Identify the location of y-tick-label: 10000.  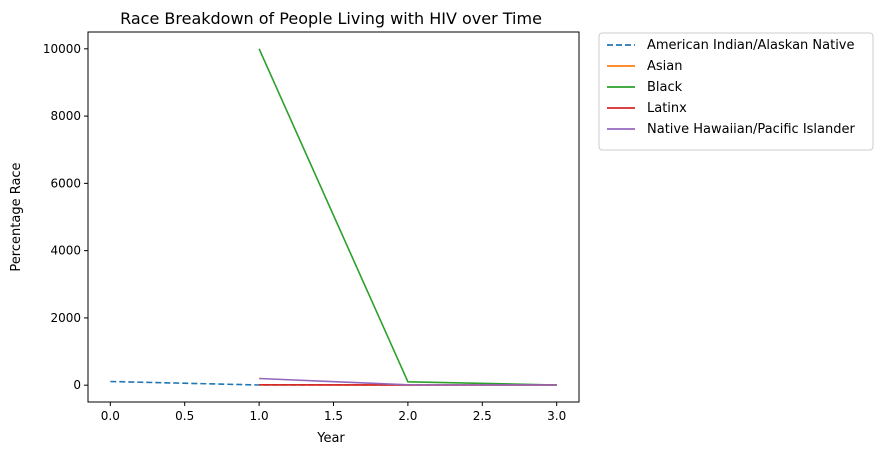
(62, 49).